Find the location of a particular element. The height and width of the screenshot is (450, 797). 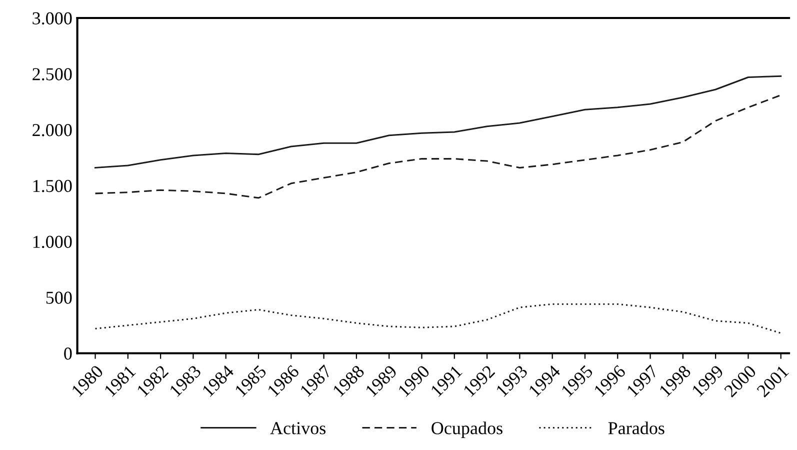

y-tick-label: 500 is located at coordinates (59, 298).